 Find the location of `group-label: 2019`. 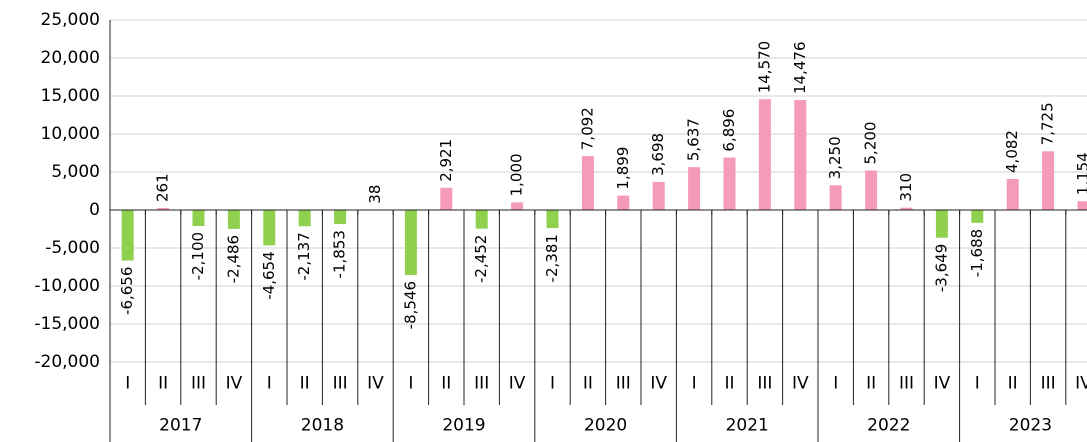

group-label: 2019 is located at coordinates (463, 426).